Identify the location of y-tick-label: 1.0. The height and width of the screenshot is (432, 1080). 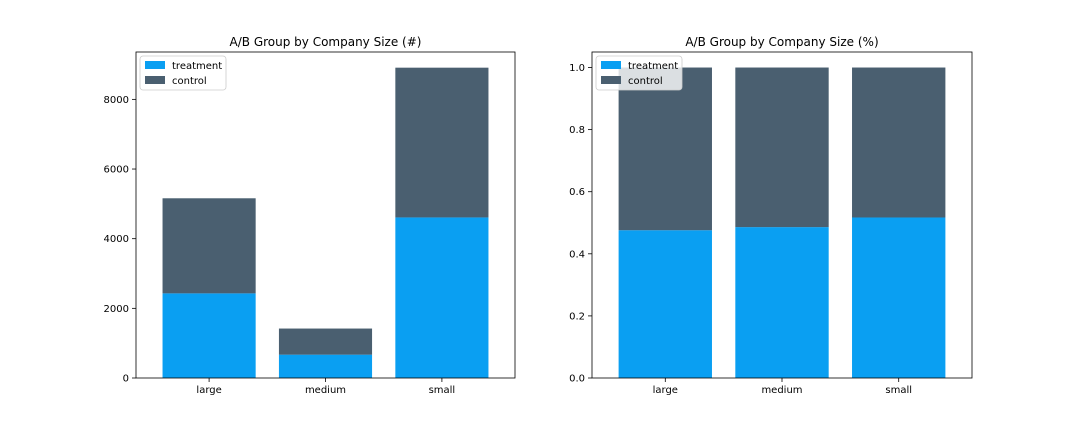
(577, 68).